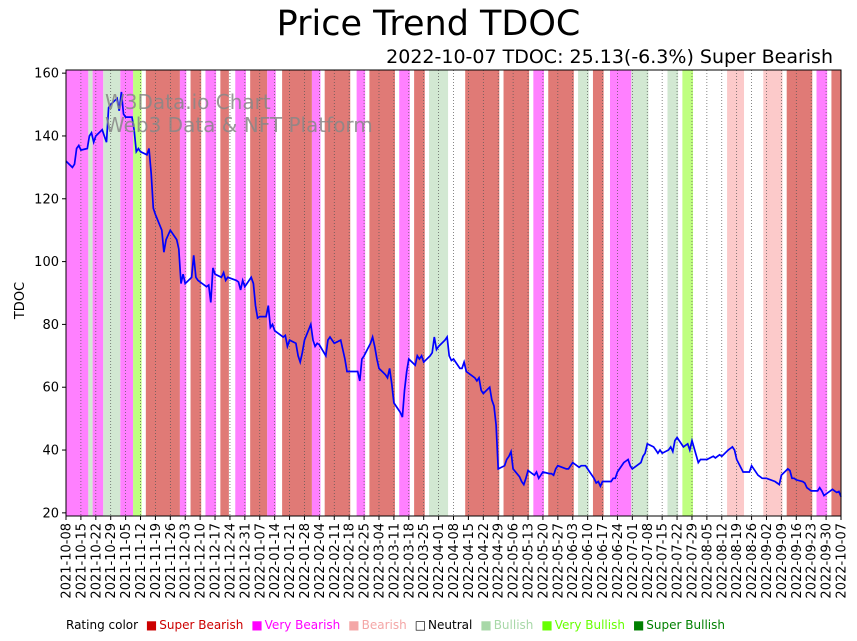 This screenshot has height=641, width=857. I want to click on x-tick-label: 2021-10-15, so click(81, 561).